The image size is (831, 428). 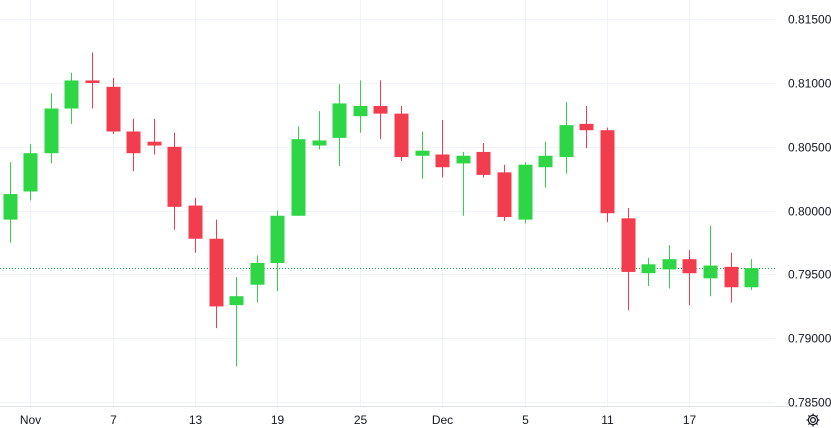 I want to click on price-tick-label: 0.79000, so click(x=809, y=339).